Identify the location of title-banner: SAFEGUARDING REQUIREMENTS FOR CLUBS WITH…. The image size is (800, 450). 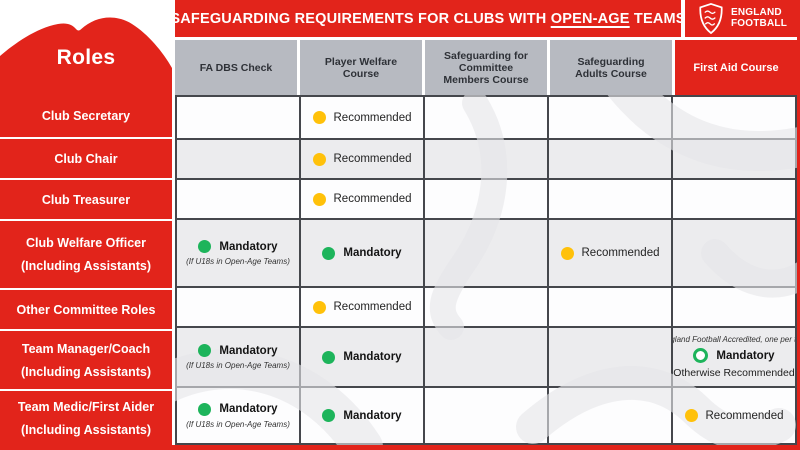
(427, 18).